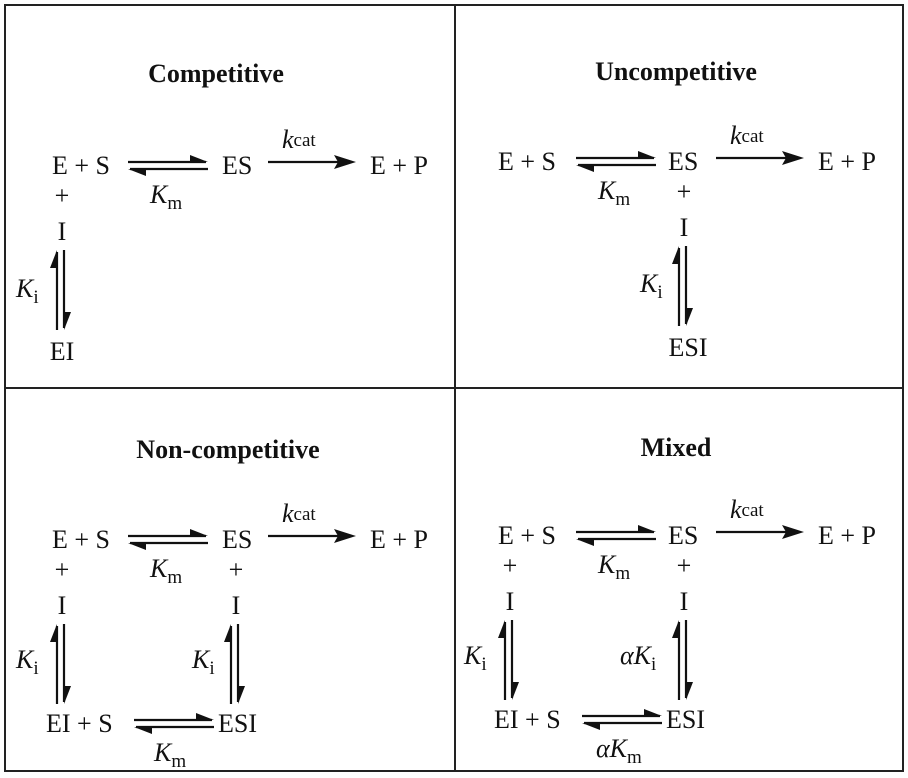  What do you see at coordinates (638, 658) in the screenshot?
I see `rate-alpha-ki: αKi` at bounding box center [638, 658].